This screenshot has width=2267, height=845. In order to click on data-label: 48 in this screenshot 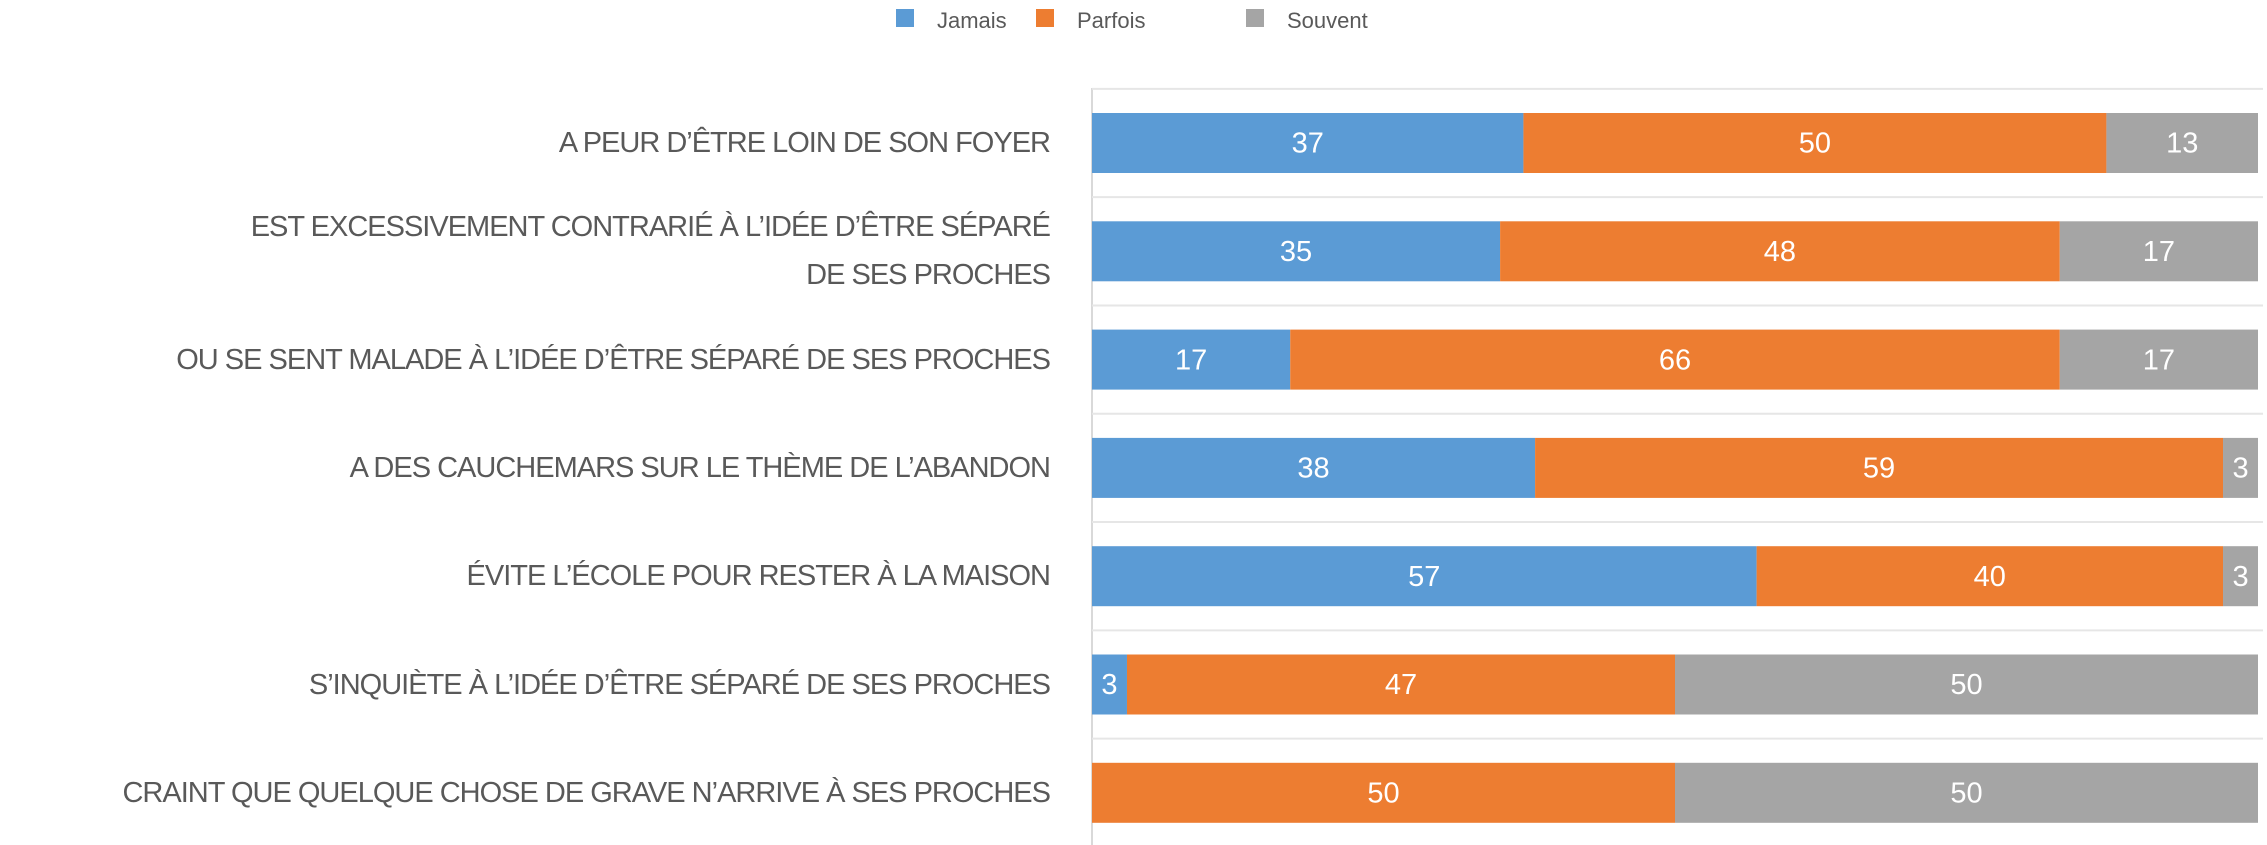, I will do `click(1780, 252)`.